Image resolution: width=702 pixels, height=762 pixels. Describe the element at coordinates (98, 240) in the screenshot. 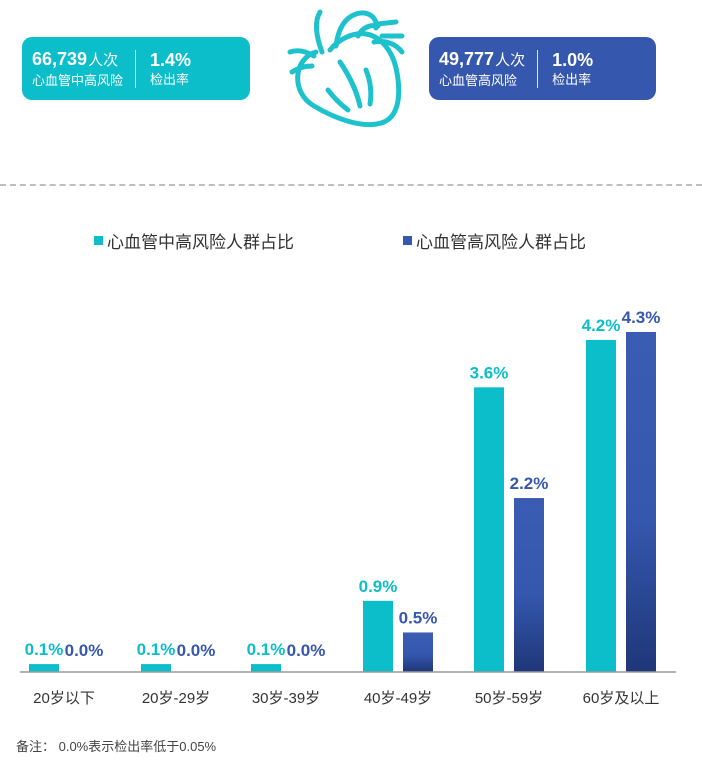

I see `legend-swatch-teal` at that location.